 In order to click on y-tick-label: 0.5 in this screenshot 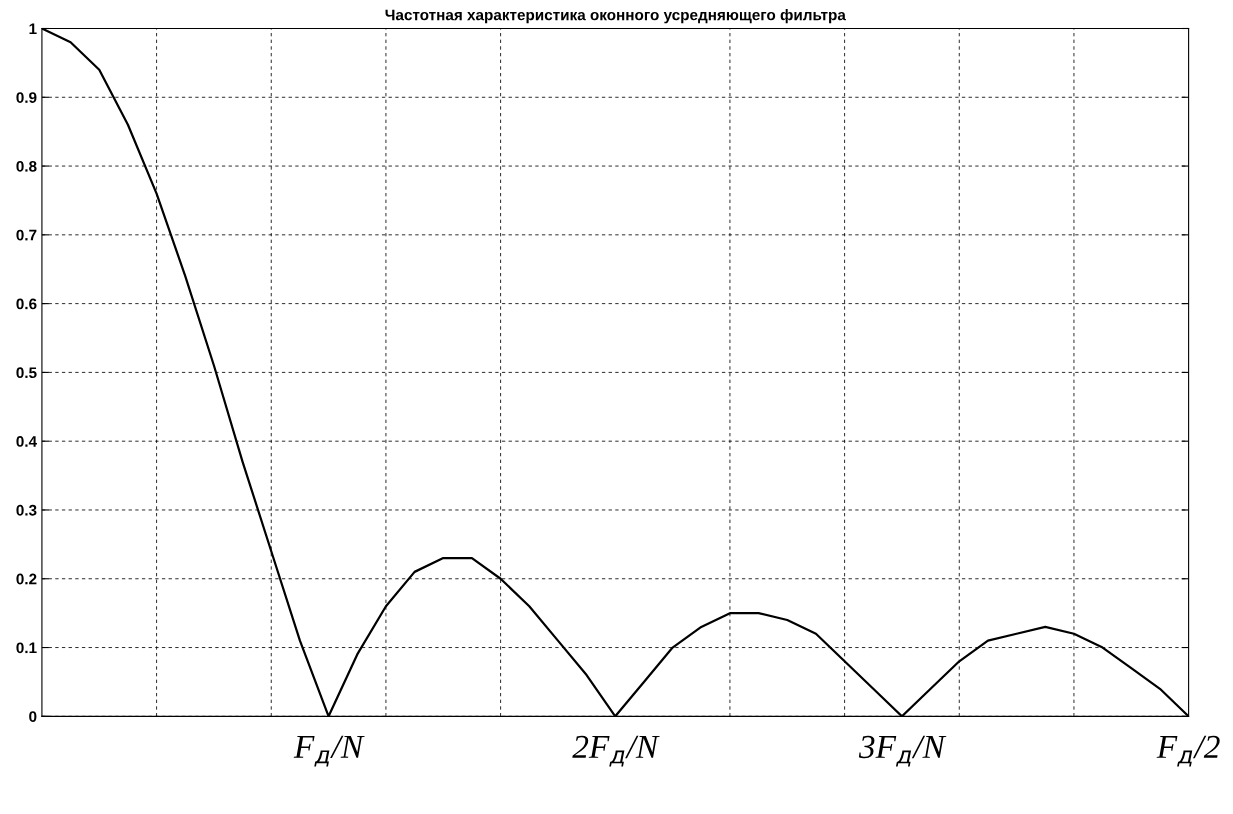, I will do `click(26, 373)`.